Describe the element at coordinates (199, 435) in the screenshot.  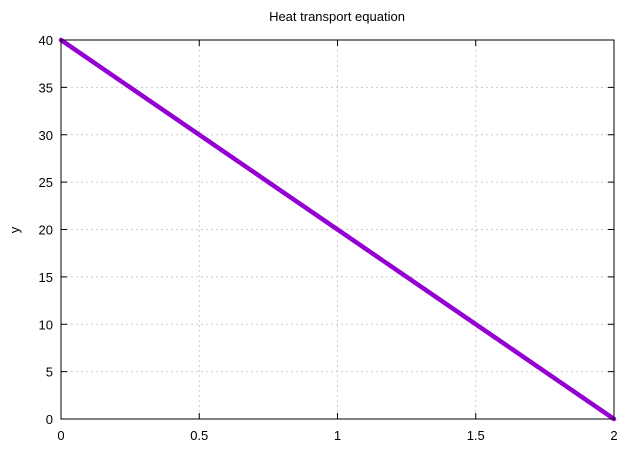
I see `x-tick-label: 0.5` at that location.